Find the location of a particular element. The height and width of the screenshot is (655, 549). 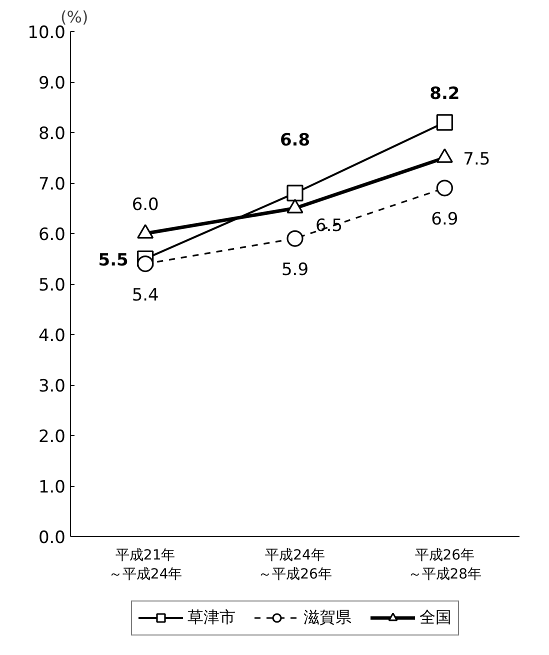

data-label: 5.5 is located at coordinates (113, 260).